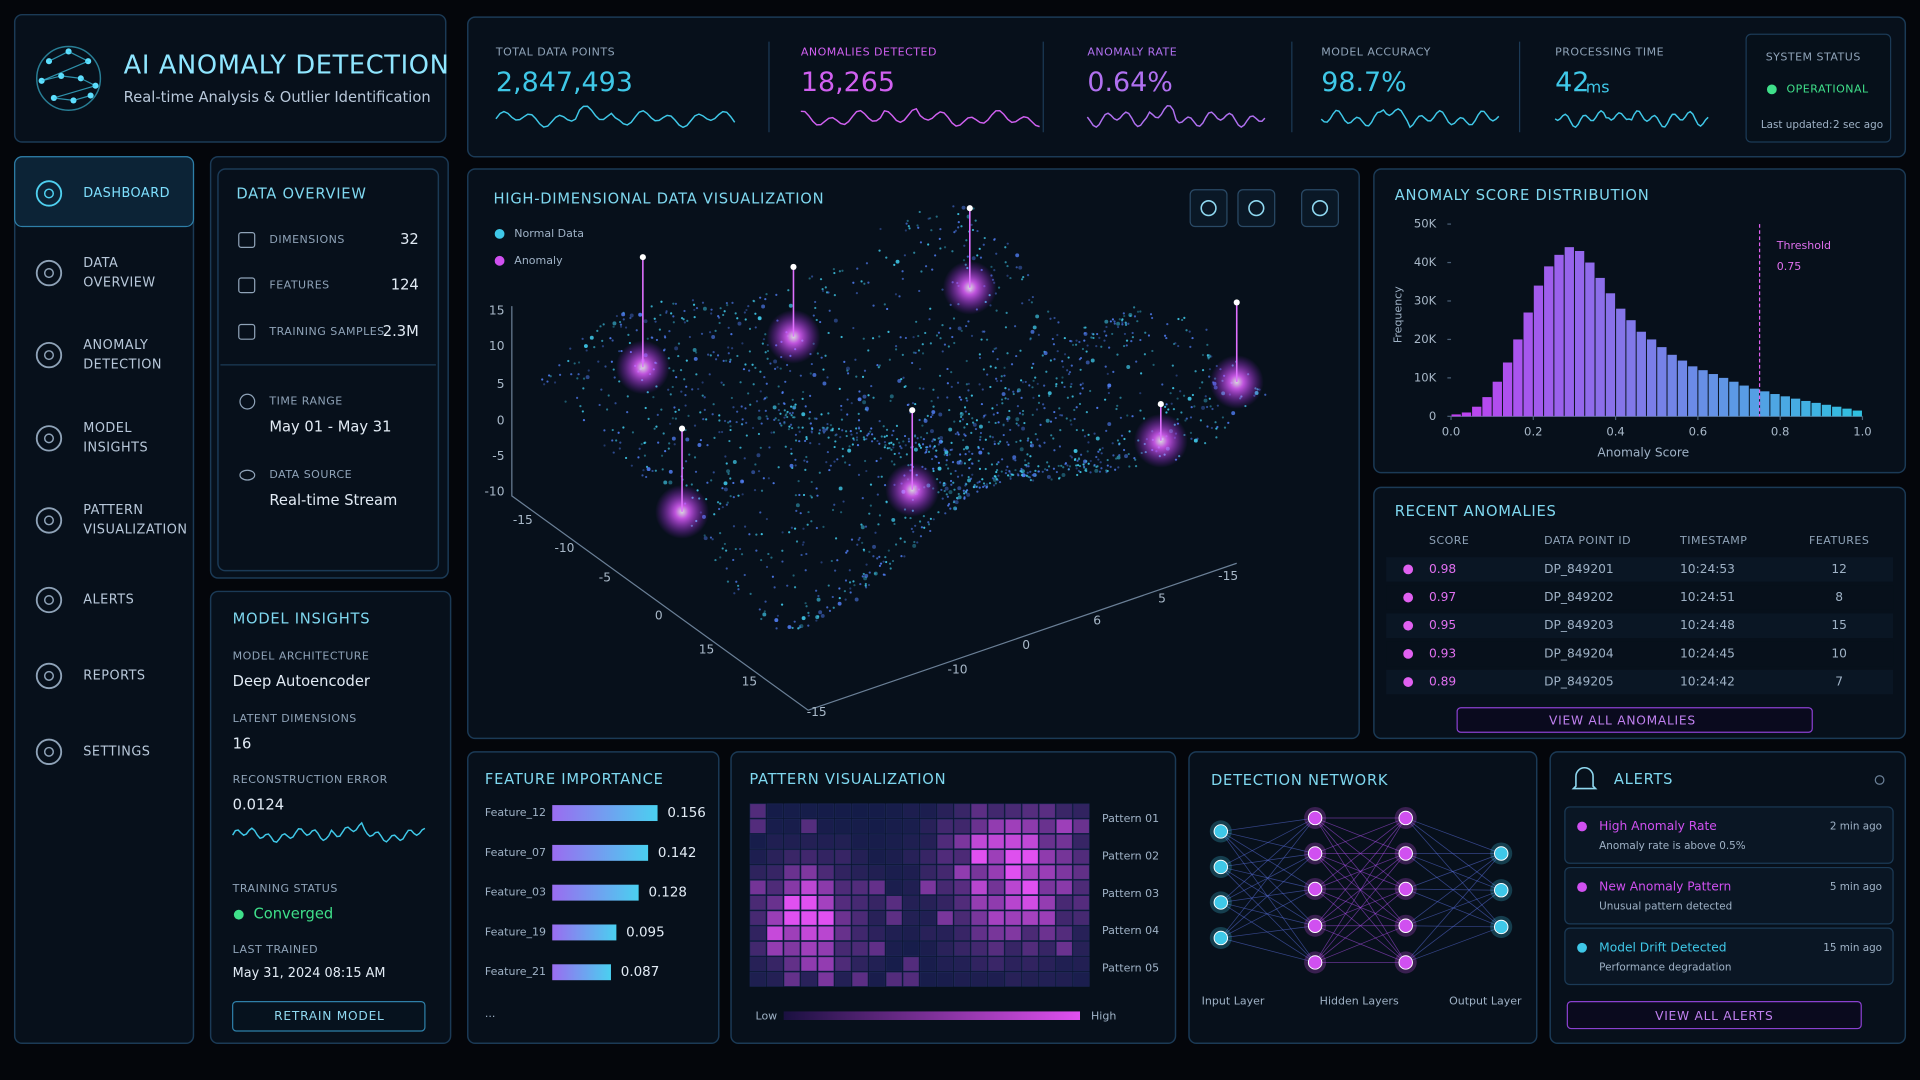 This screenshot has height=1080, width=1920. Describe the element at coordinates (108, 600) in the screenshot. I see `nav-item: ALERTS` at that location.